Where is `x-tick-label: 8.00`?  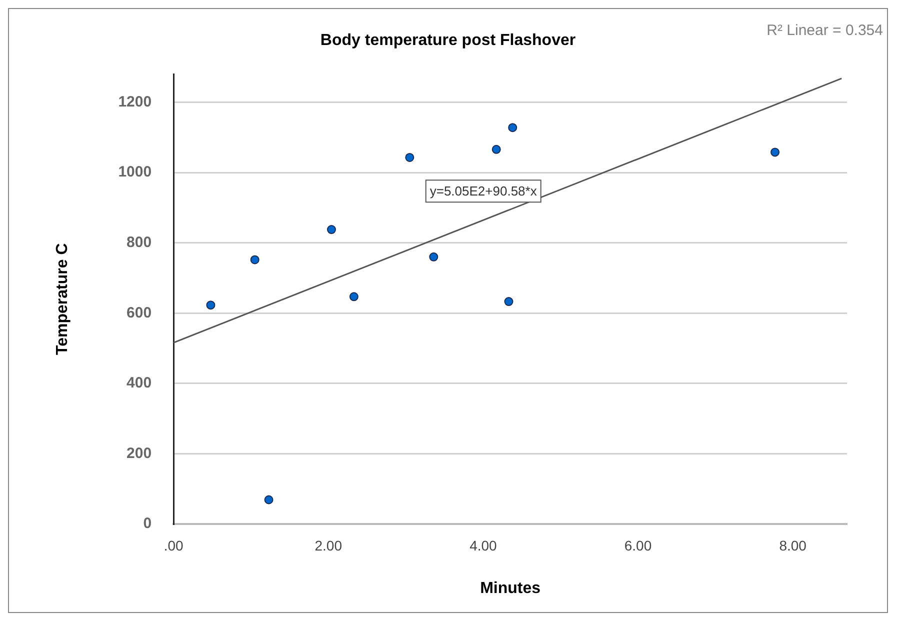
x-tick-label: 8.00 is located at coordinates (793, 545).